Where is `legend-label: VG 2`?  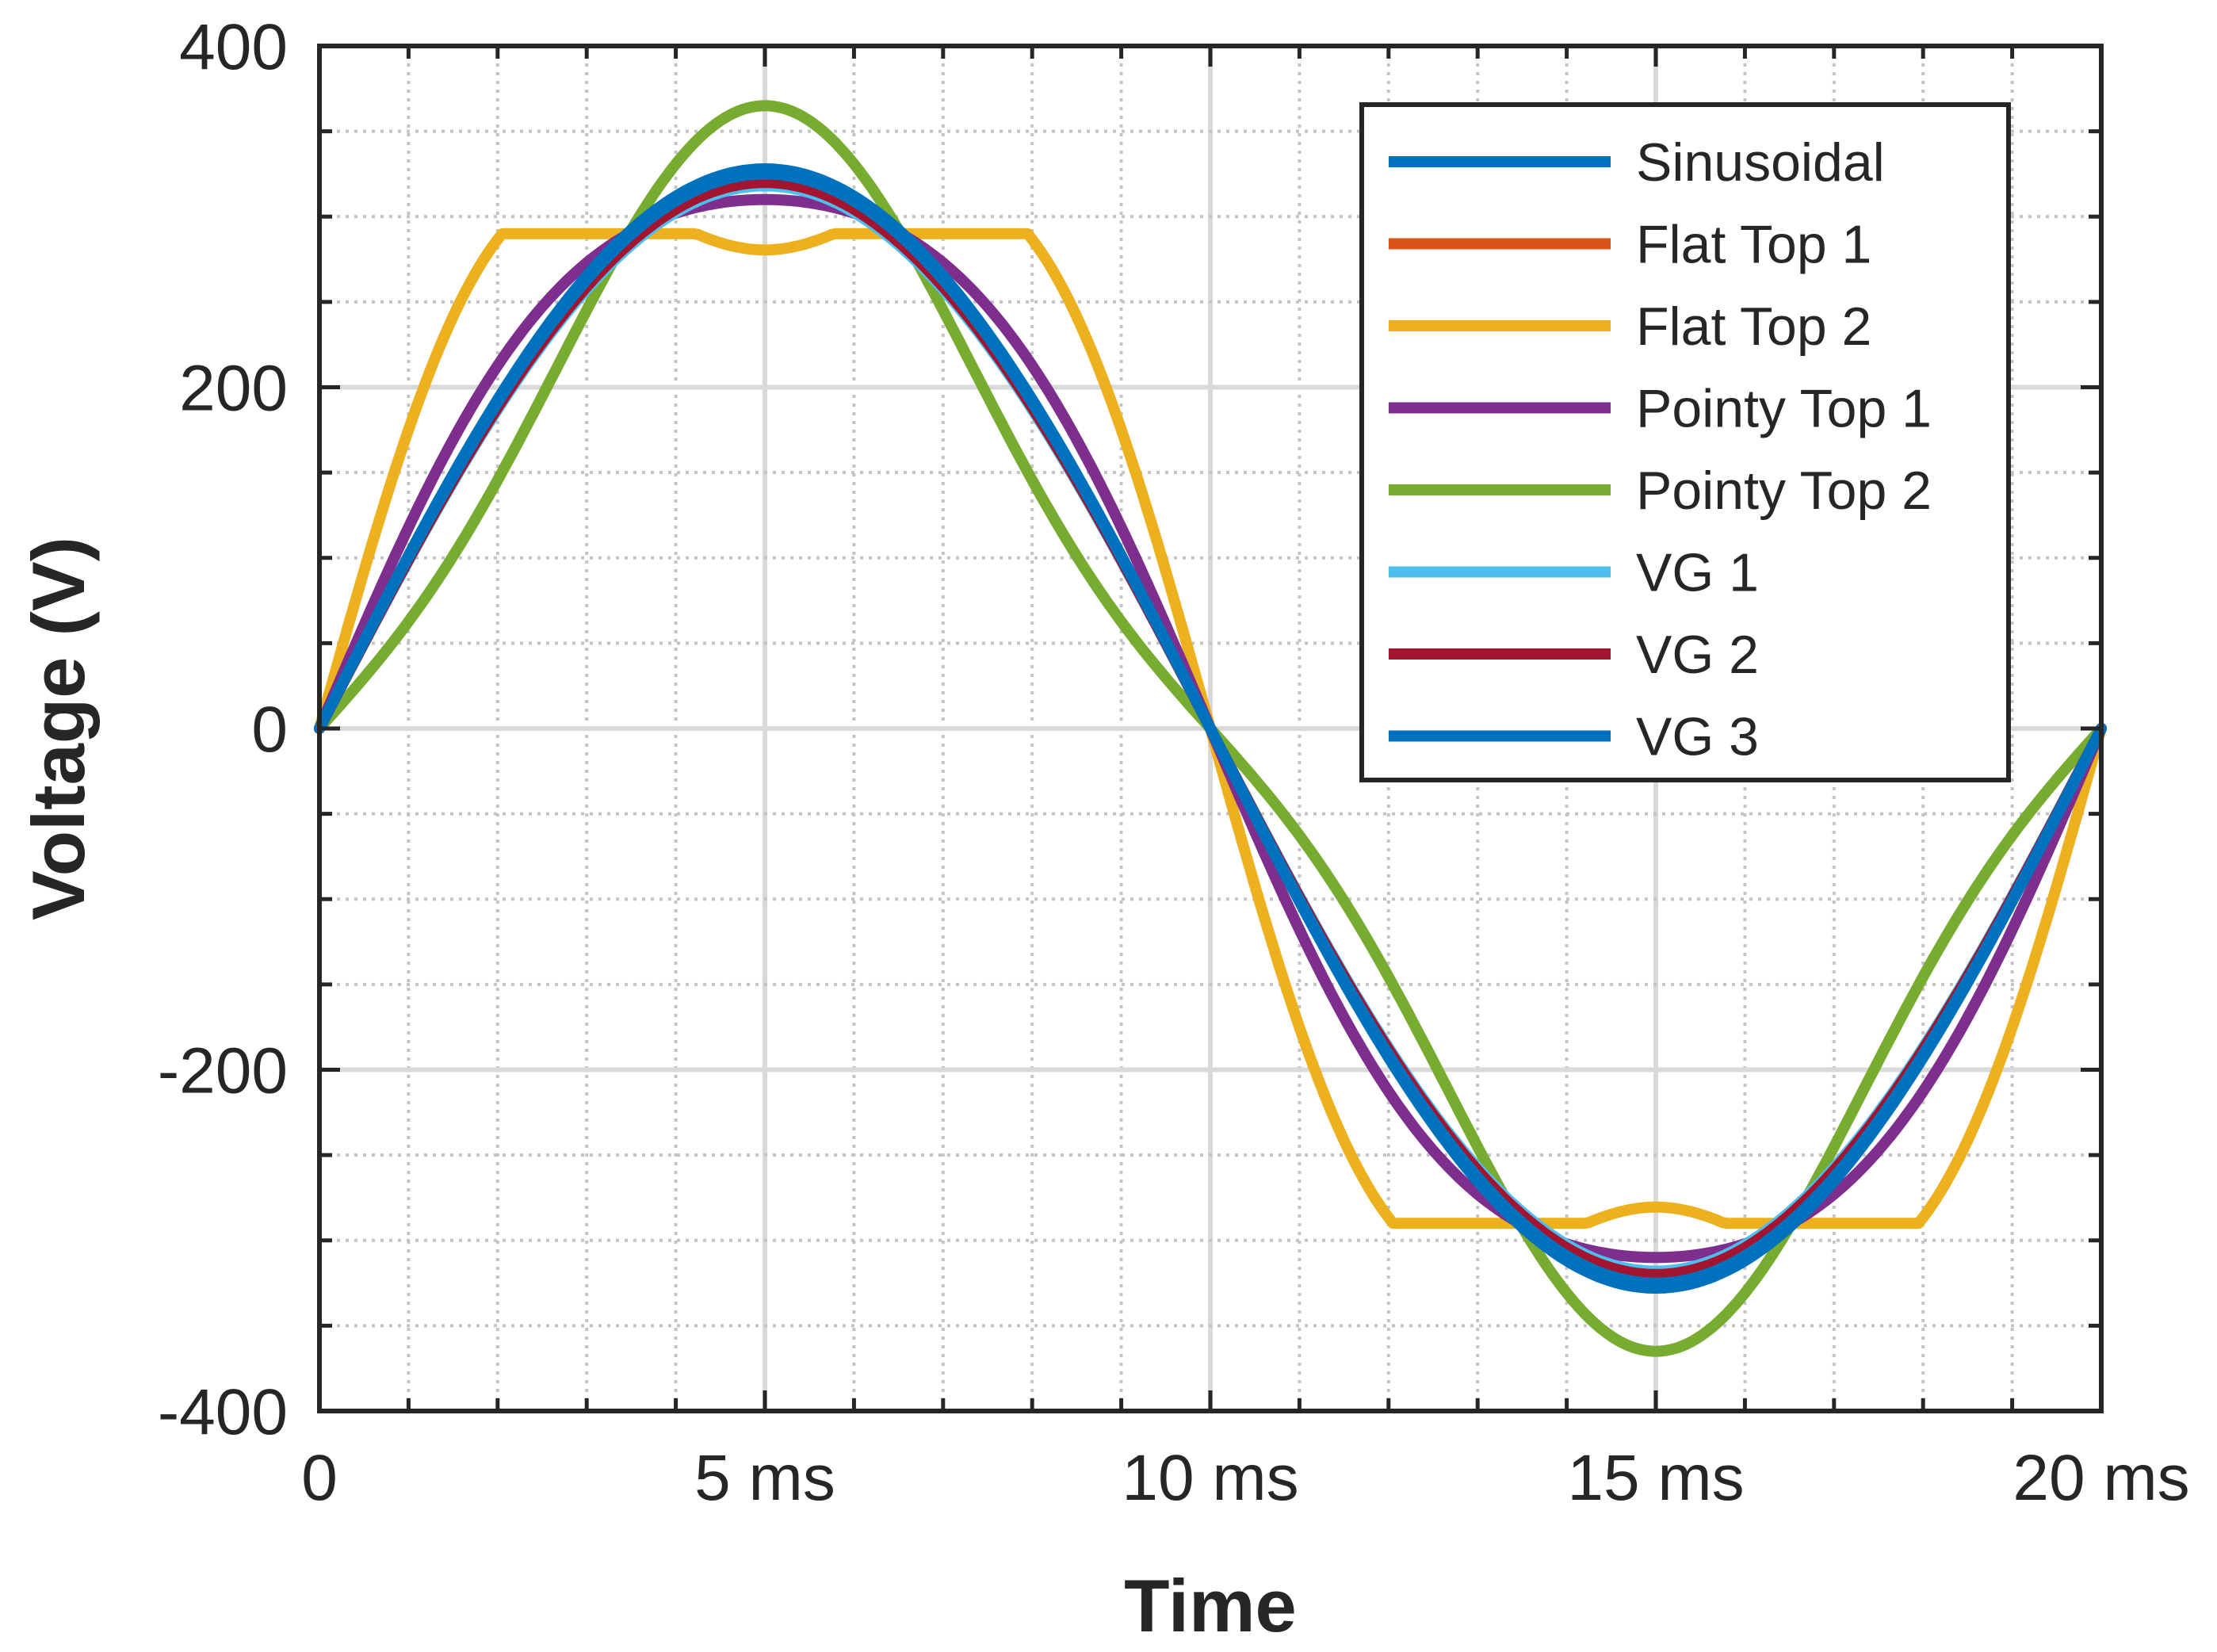
legend-label: VG 2 is located at coordinates (1698, 655).